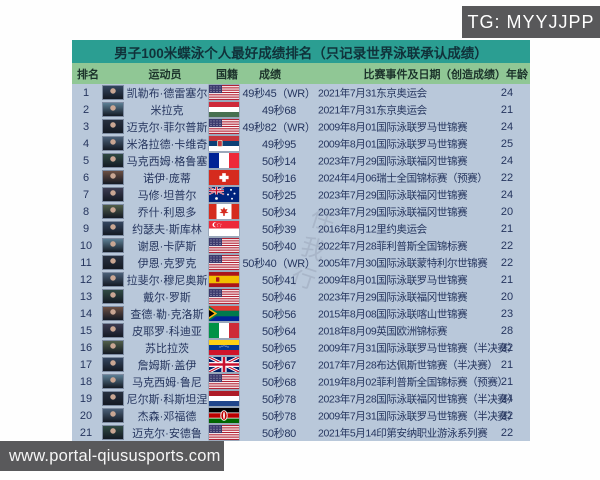  What do you see at coordinates (167, 246) in the screenshot?
I see `athlete-name: 谢恩·卡萨斯` at bounding box center [167, 246].